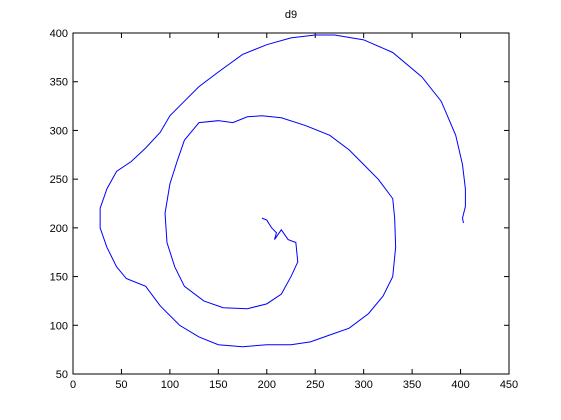  What do you see at coordinates (62, 375) in the screenshot?
I see `y-tick-label: 50` at bounding box center [62, 375].